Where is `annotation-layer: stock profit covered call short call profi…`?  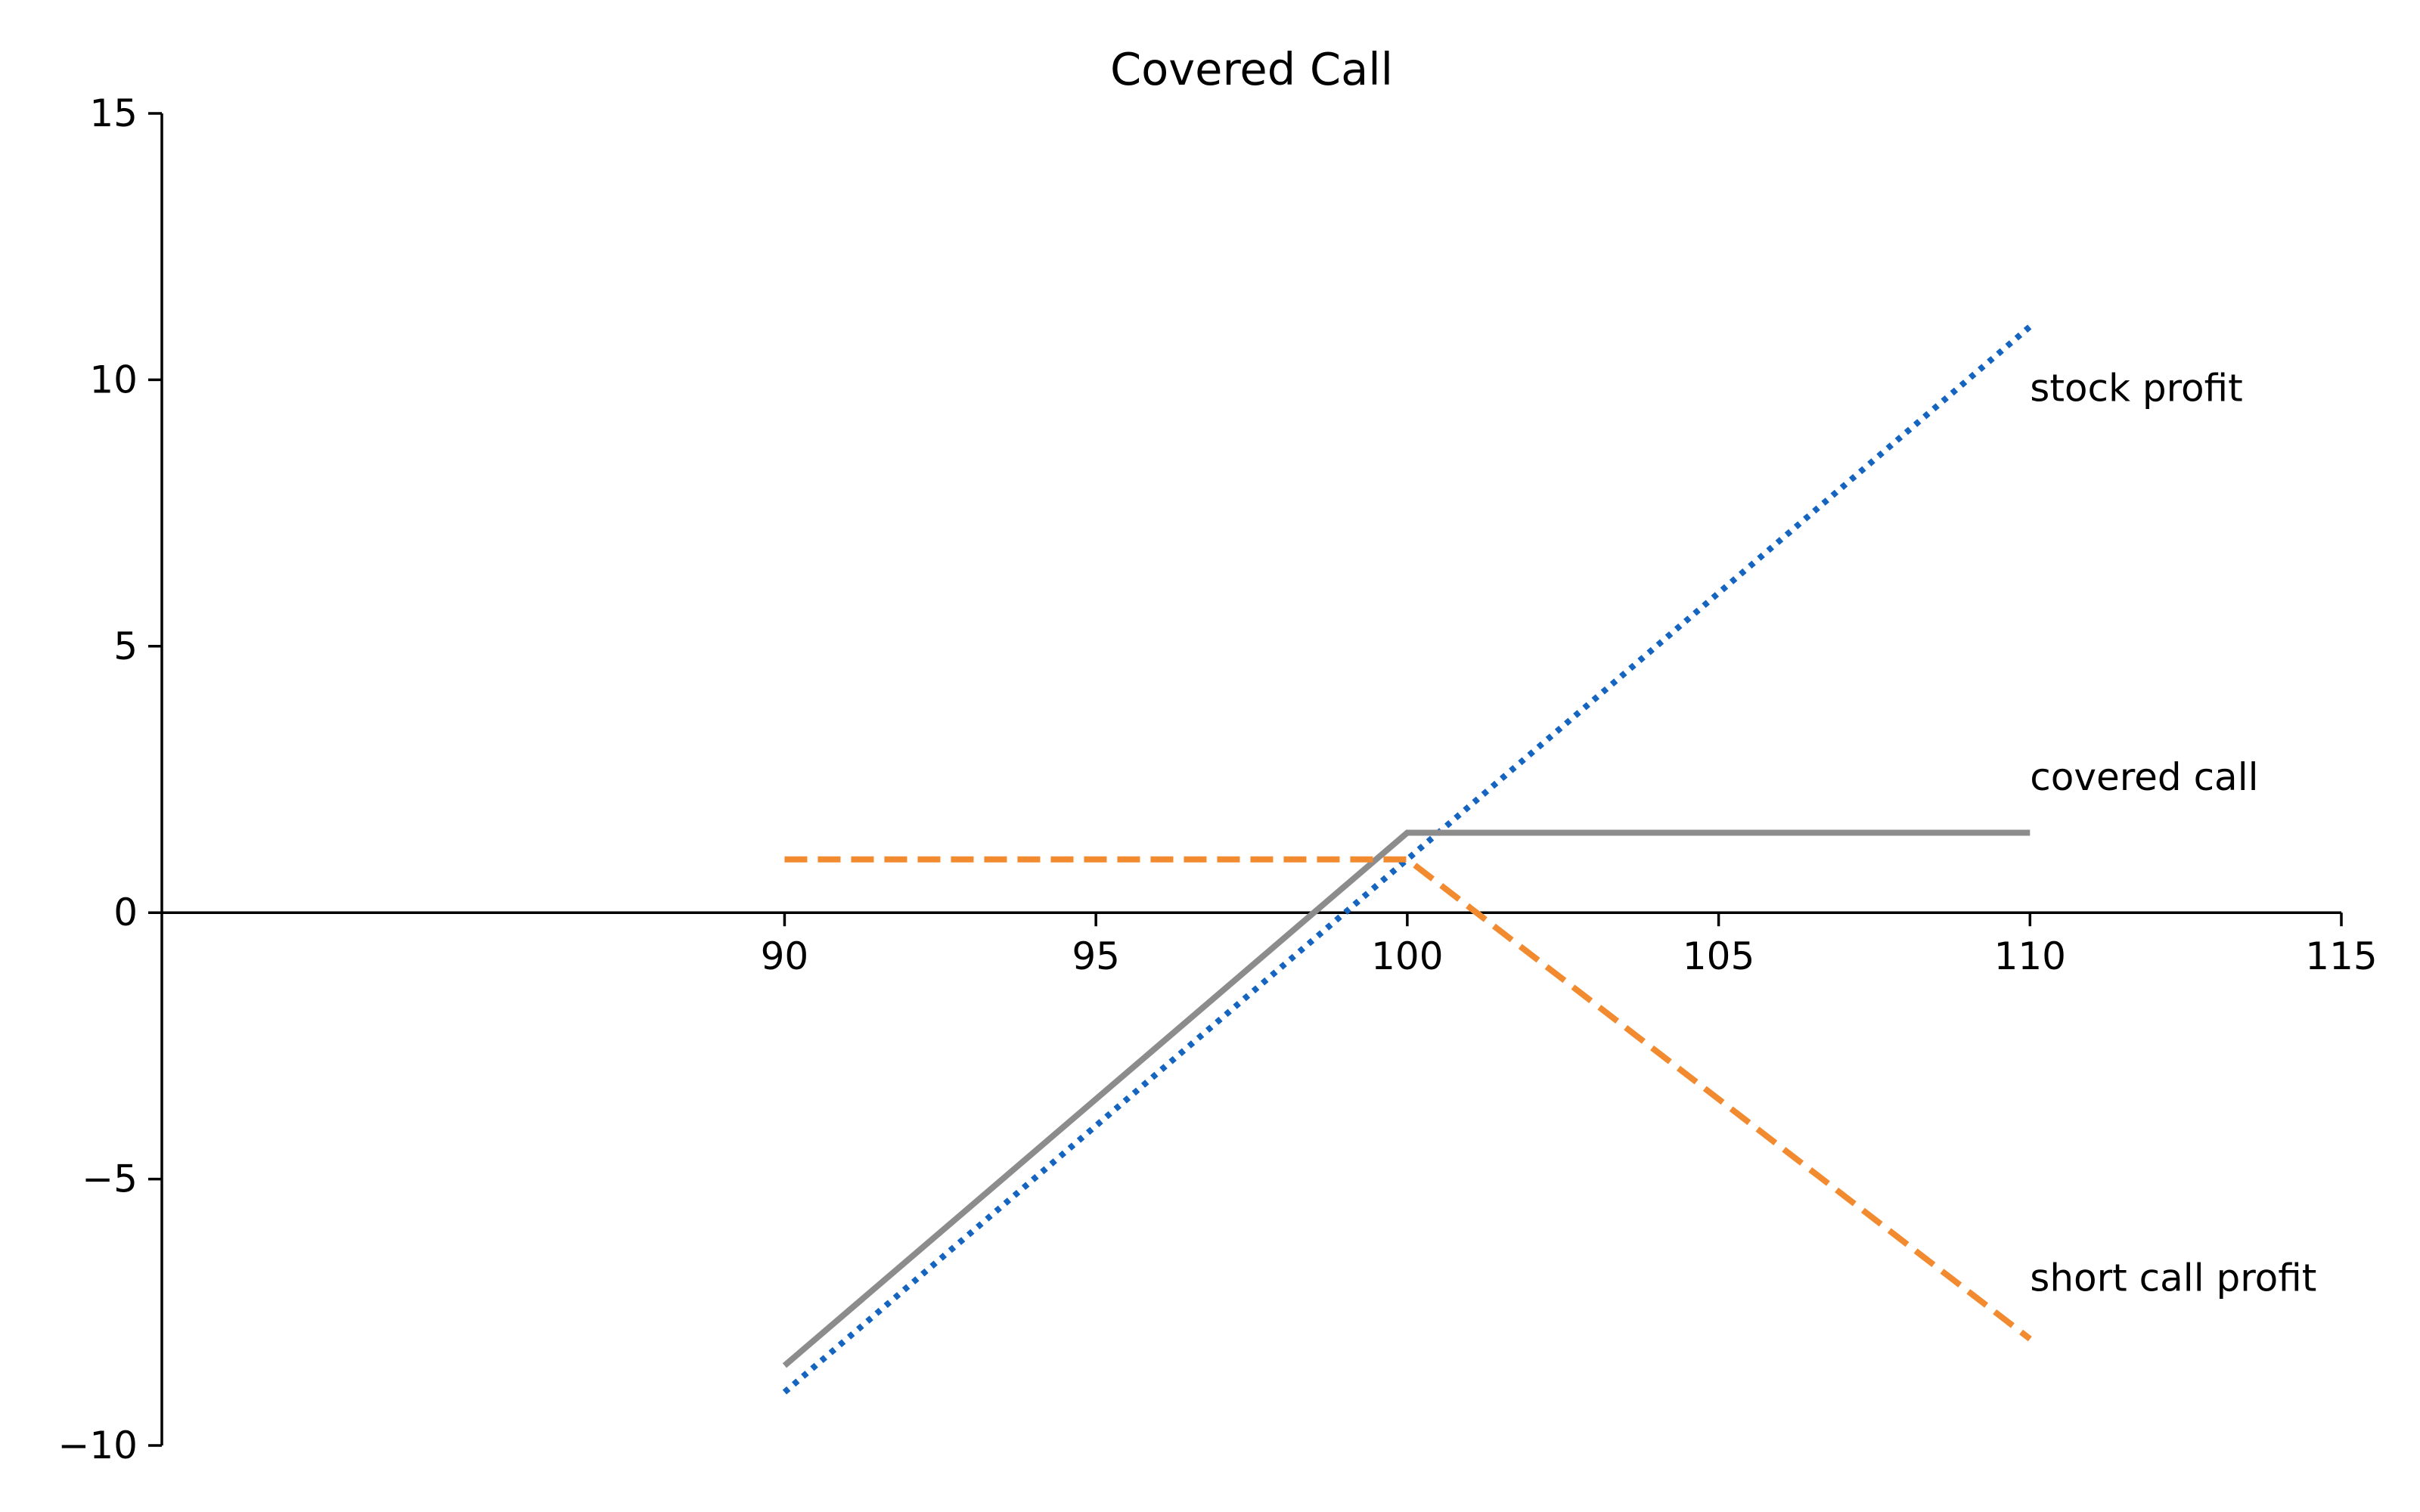 annotation-layer: stock profit covered call short call profi… is located at coordinates (2173, 833).